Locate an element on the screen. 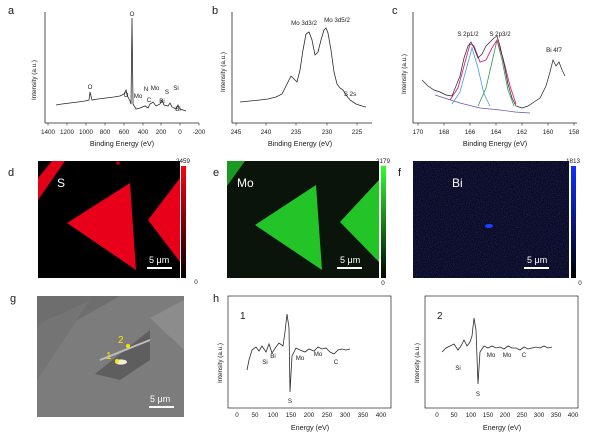 This screenshot has width=600, height=441. element-label-s: S is located at coordinates (61, 183).